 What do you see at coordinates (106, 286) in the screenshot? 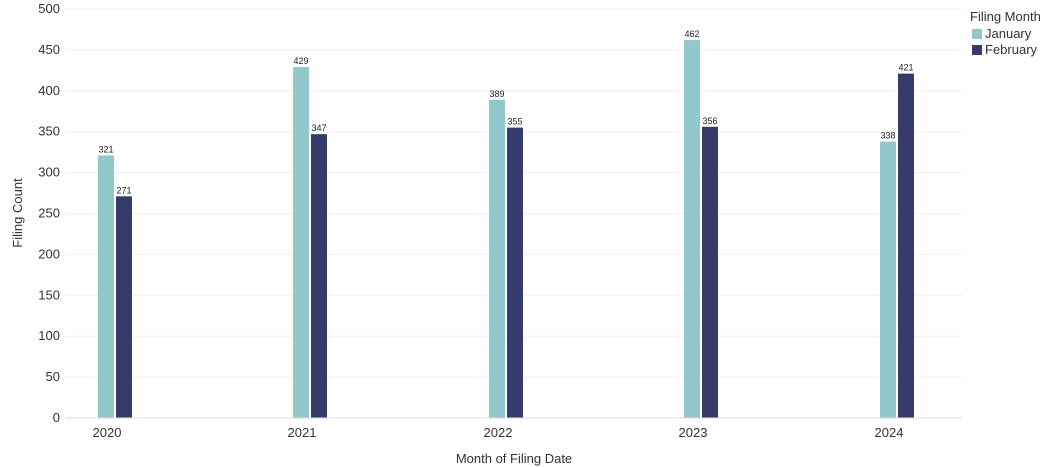
I see `bar-january-2020` at bounding box center [106, 286].